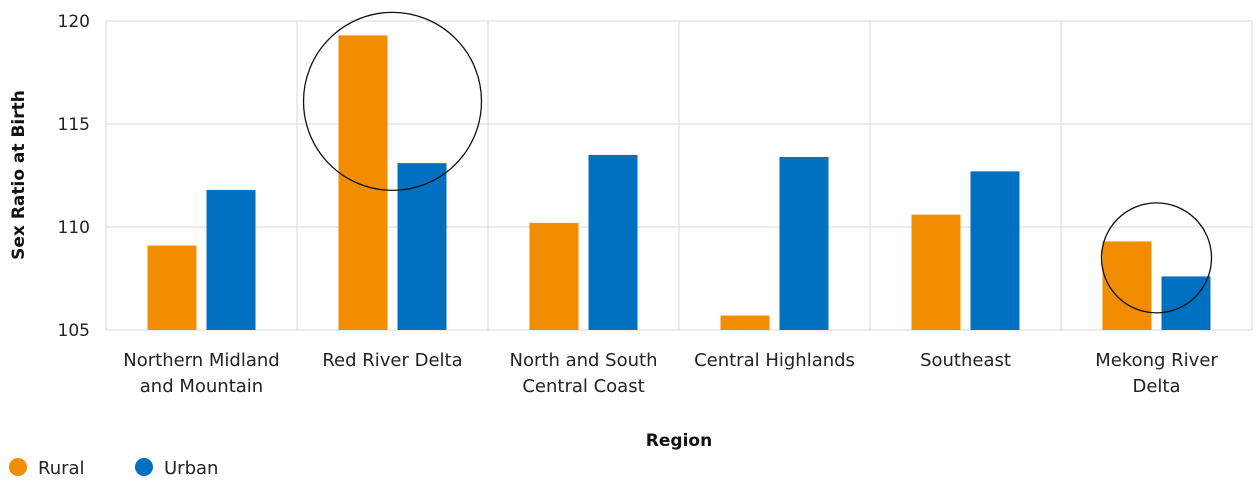 This screenshot has height=480, width=1256. I want to click on legend-marker-rural, so click(18, 467).